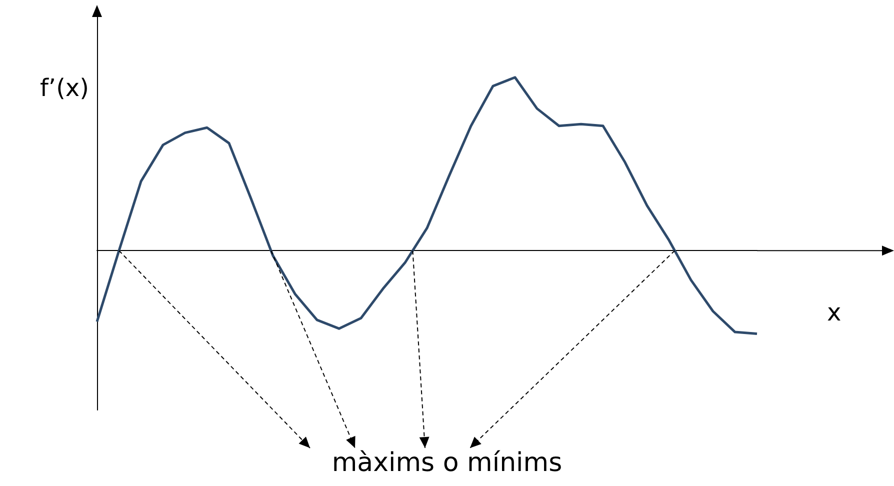 The image size is (894, 486). I want to click on x-axis-title: x, so click(834, 312).